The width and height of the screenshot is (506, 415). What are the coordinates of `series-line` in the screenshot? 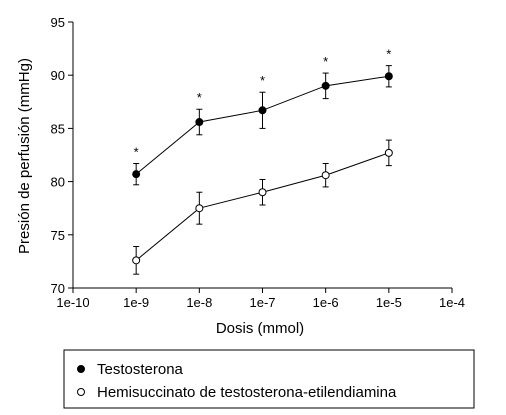 It's located at (262, 206).